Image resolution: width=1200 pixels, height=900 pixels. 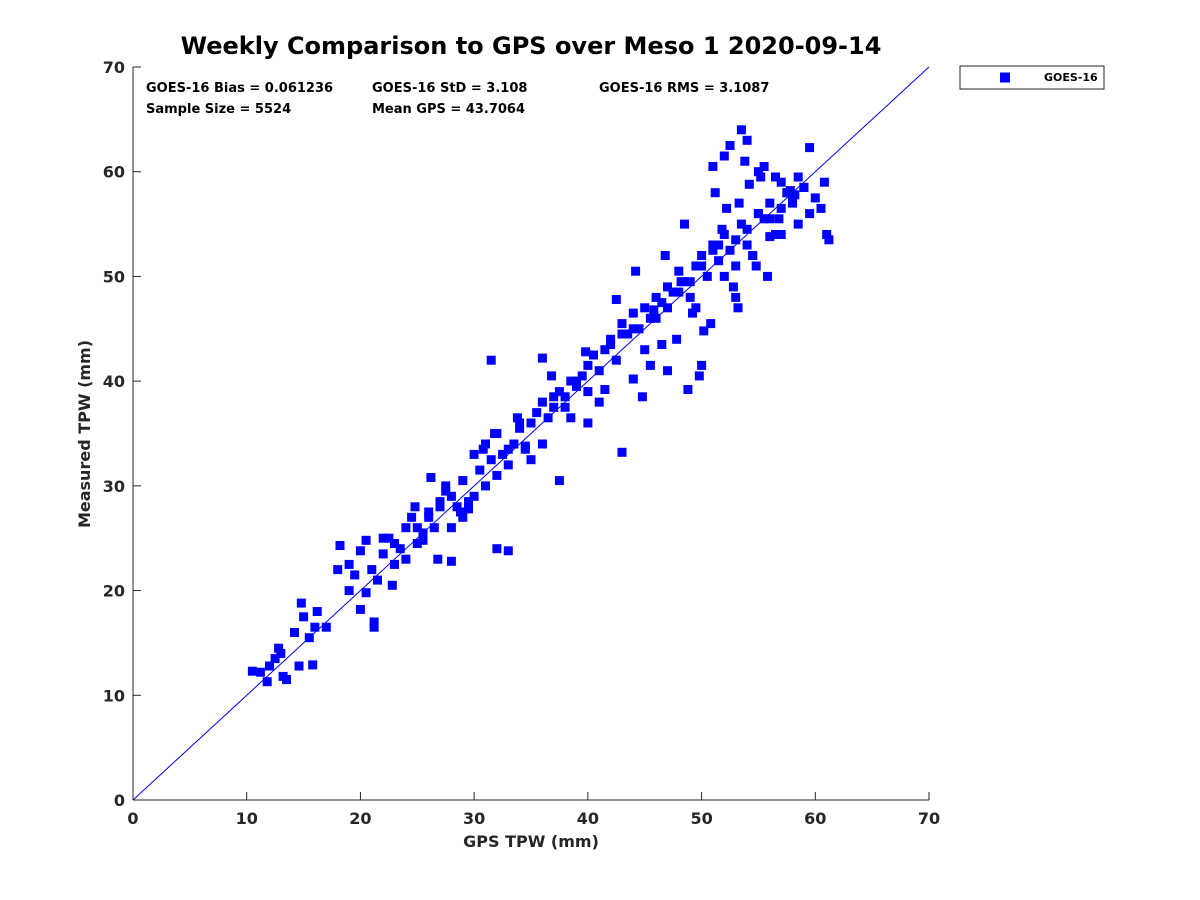 What do you see at coordinates (218, 109) in the screenshot?
I see `stat-sample-size: Sample Size = 5524` at bounding box center [218, 109].